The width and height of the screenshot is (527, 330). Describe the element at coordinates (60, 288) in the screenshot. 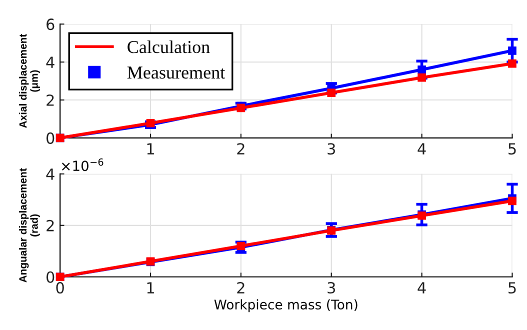

I see `x-tick-label: 0` at that location.